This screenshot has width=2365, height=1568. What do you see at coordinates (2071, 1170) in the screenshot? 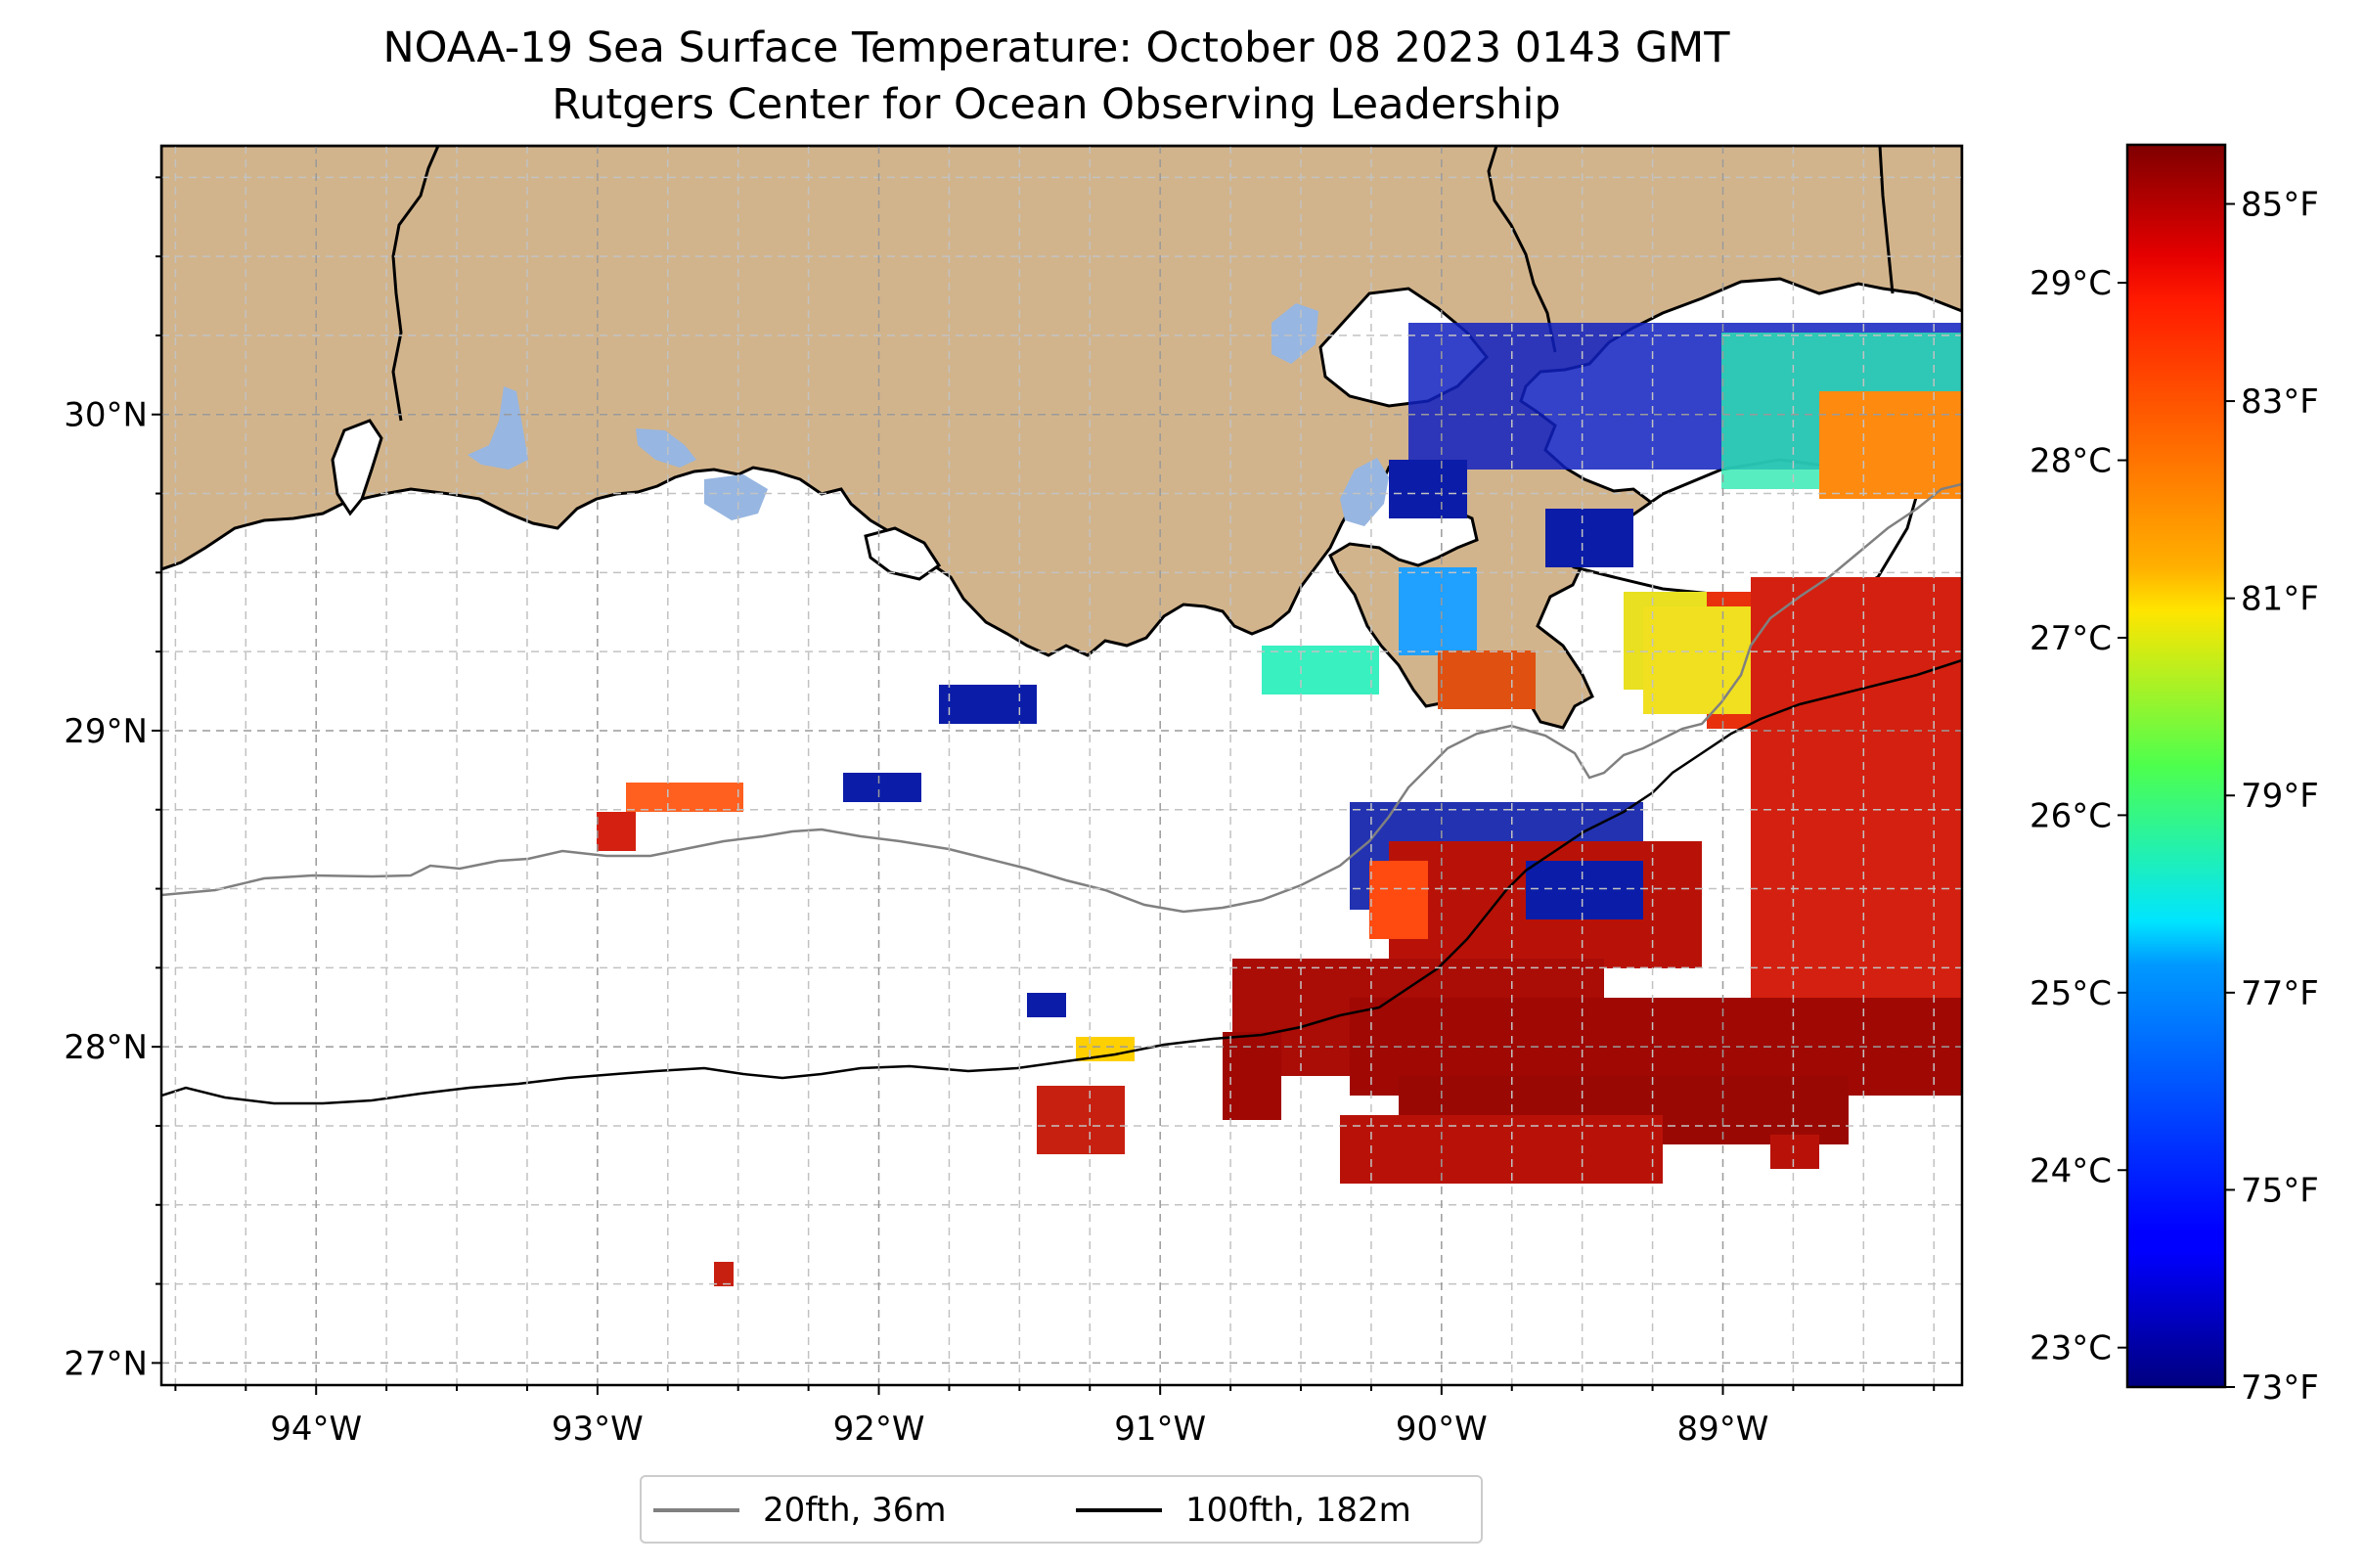
I see `colorbar-label-c: 24°C` at bounding box center [2071, 1170].